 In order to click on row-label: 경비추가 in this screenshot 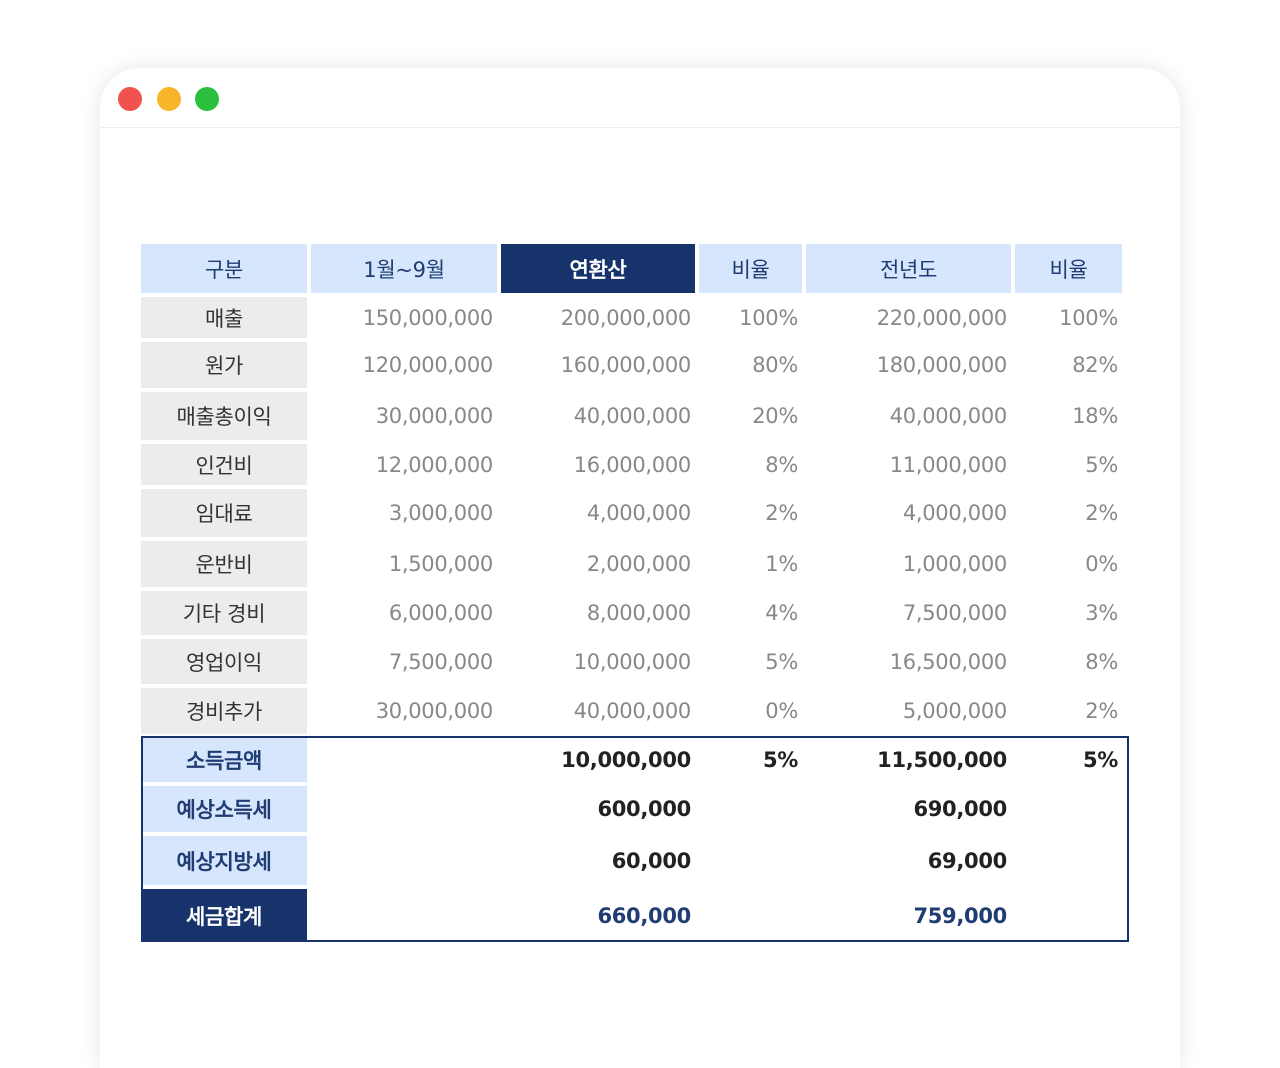, I will do `click(224, 711)`.